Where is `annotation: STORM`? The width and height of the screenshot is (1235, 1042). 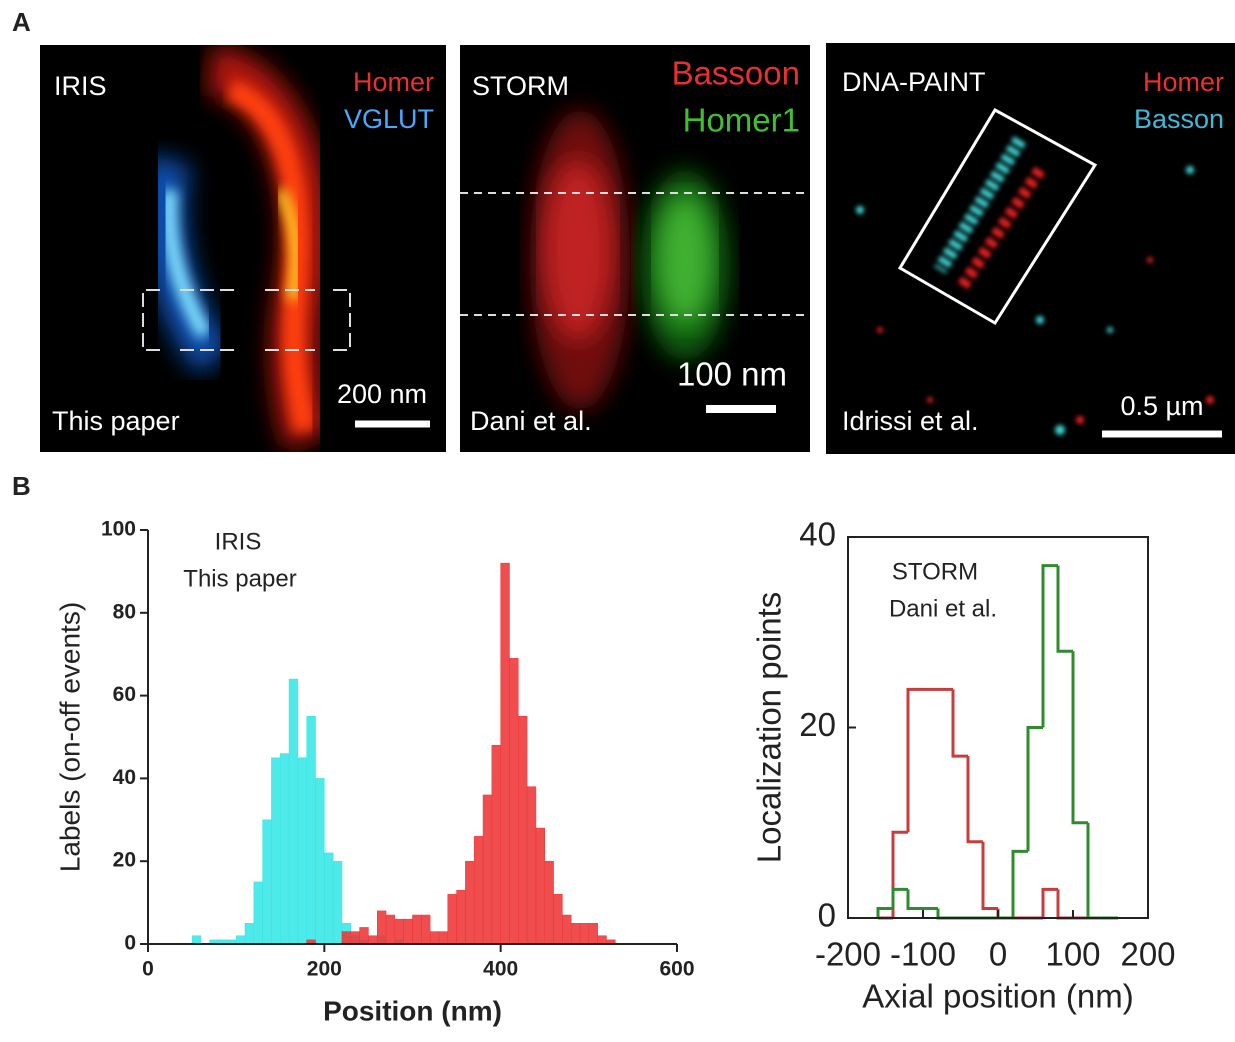
annotation: STORM is located at coordinates (935, 571).